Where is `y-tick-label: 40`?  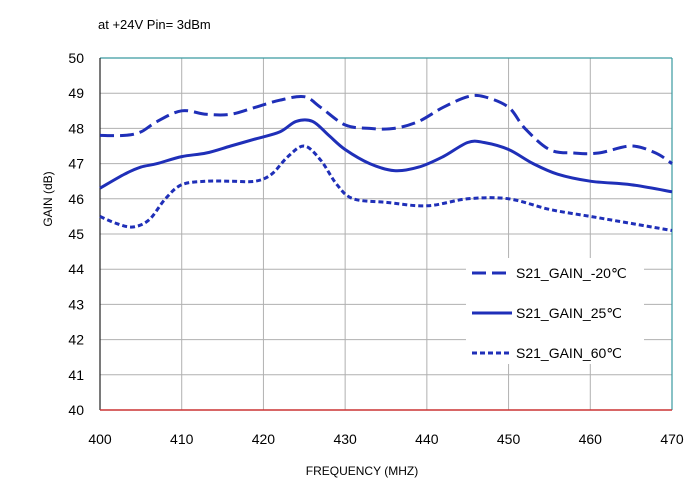
y-tick-label: 40 is located at coordinates (76, 410).